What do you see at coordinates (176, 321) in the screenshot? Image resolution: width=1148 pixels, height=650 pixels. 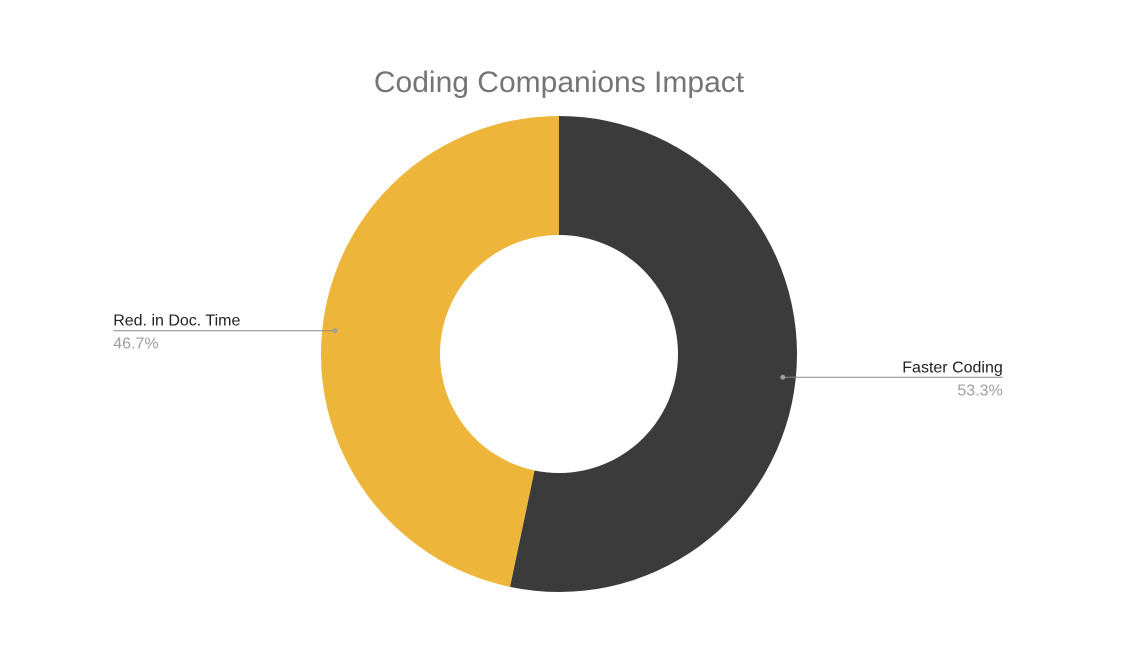 I see `slice-label-red-in-doc-time: Red. in Doc. Time` at bounding box center [176, 321].